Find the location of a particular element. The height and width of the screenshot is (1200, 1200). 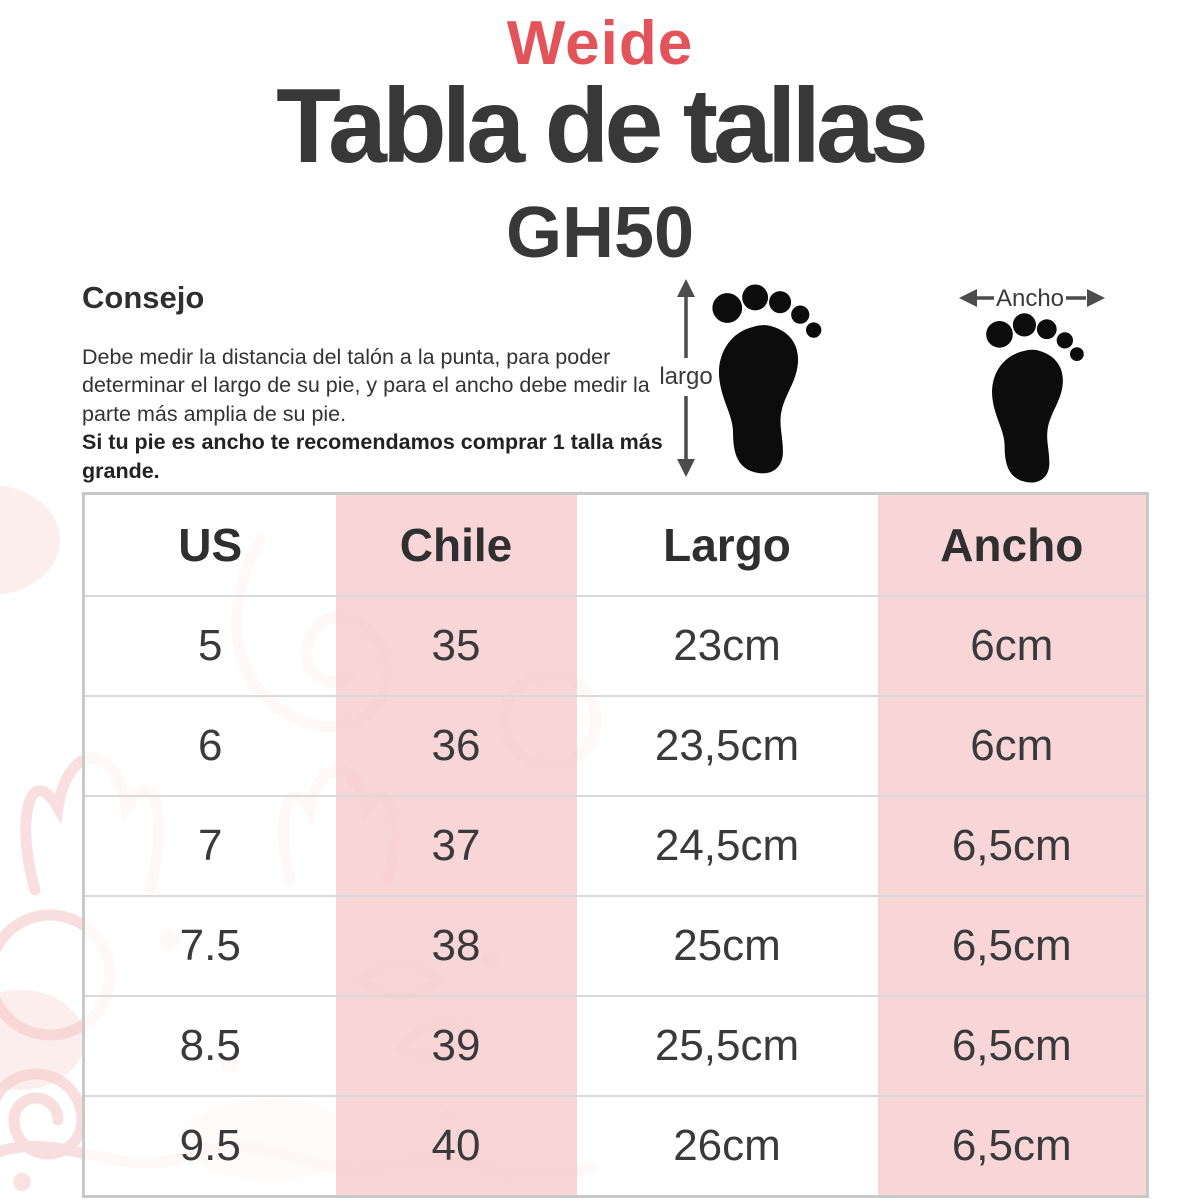

length-arrow-icon is located at coordinates (686, 378).